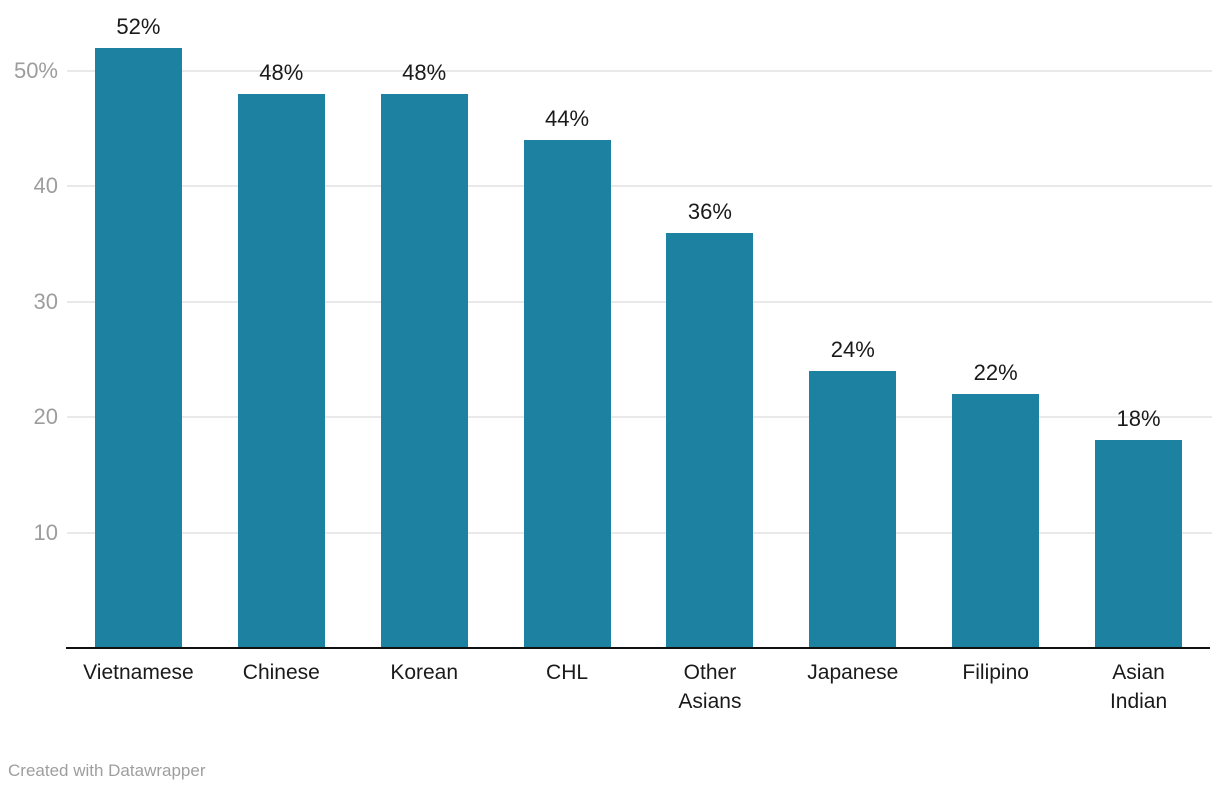 This screenshot has height=796, width=1220. Describe the element at coordinates (45, 417) in the screenshot. I see `y-axis-tick-label: 20` at that location.